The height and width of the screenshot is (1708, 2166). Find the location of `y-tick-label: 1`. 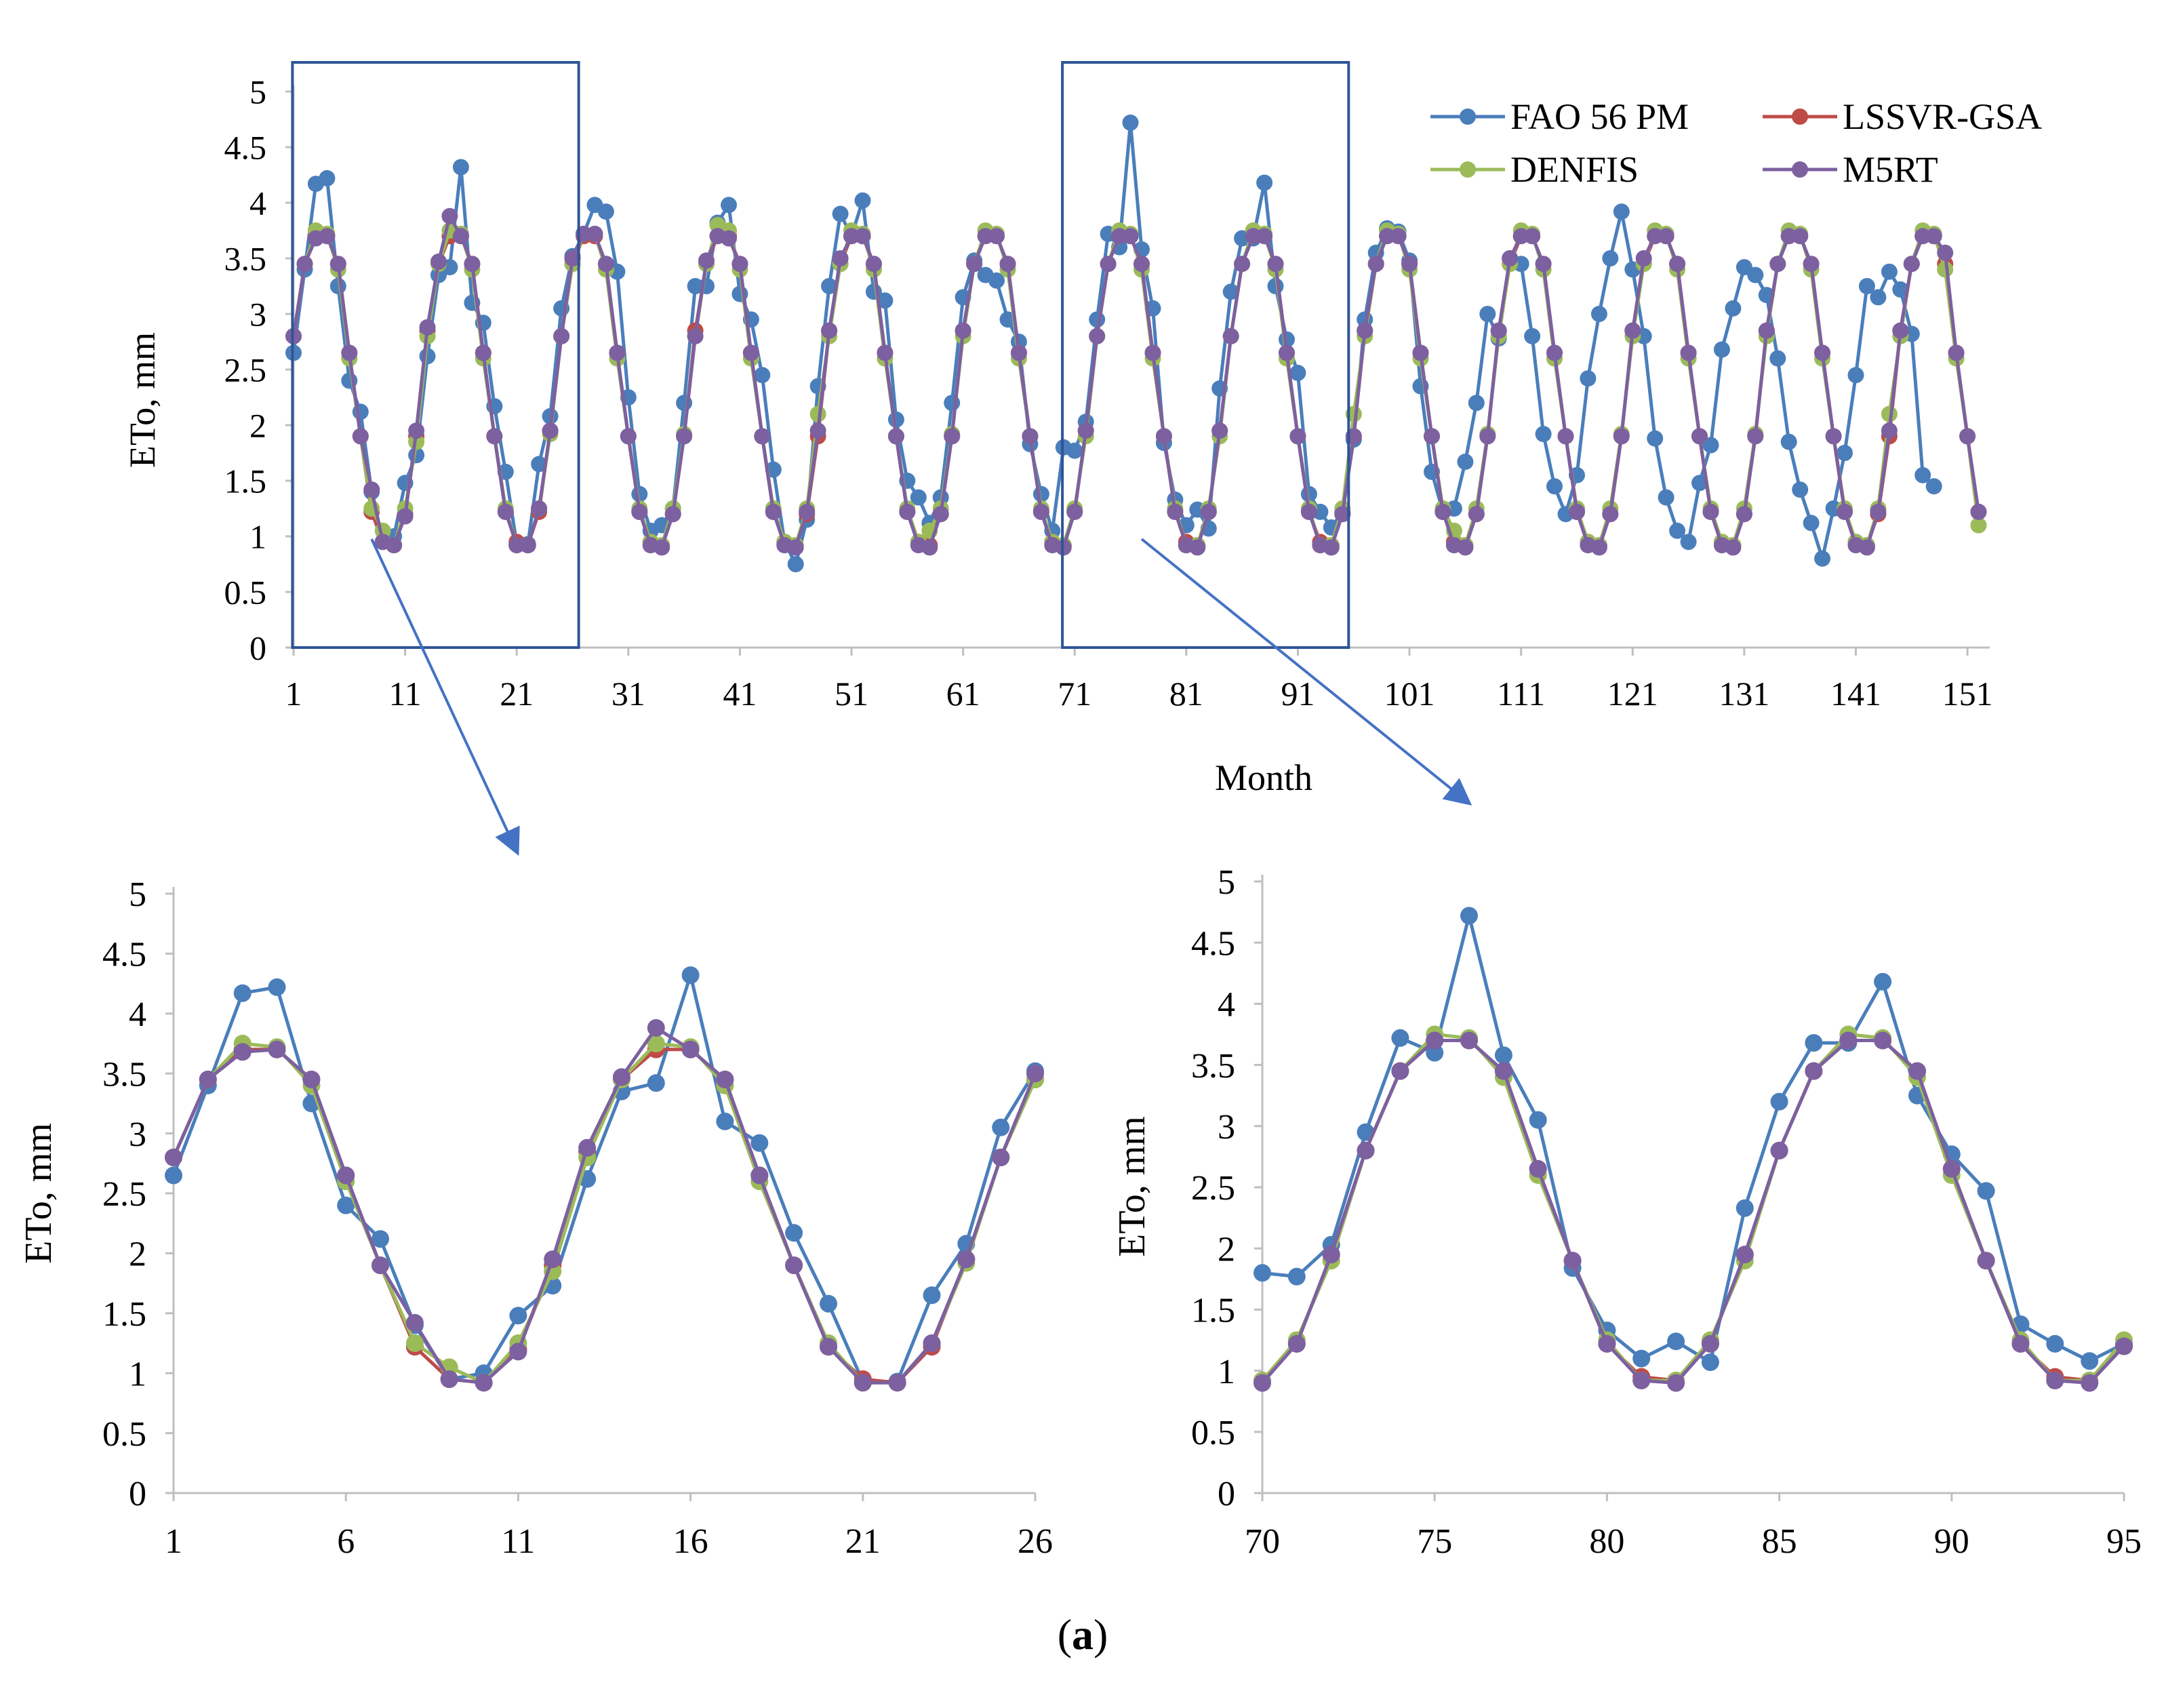

y-tick-label: 1 is located at coordinates (1226, 1372).